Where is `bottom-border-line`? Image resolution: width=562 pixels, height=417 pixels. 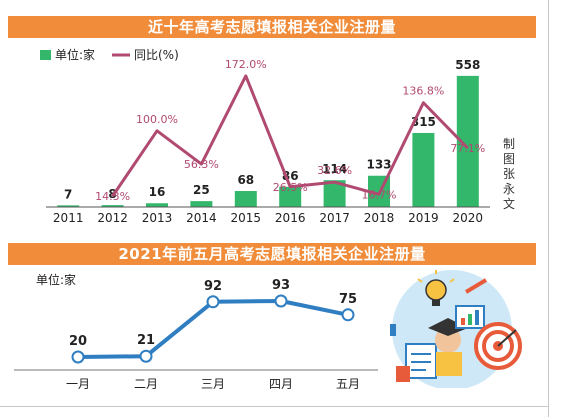
bottom-border-line is located at coordinates (274, 406).